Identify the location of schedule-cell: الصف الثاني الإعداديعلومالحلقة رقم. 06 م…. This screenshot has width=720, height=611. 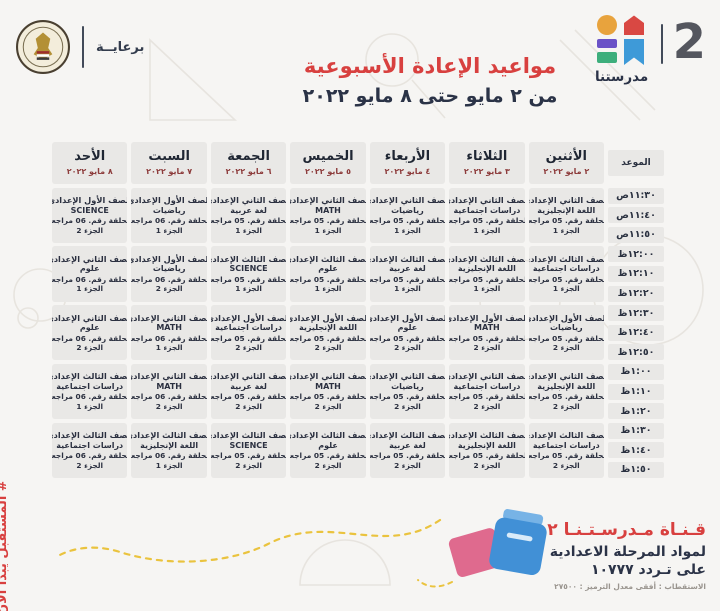
(90, 274).